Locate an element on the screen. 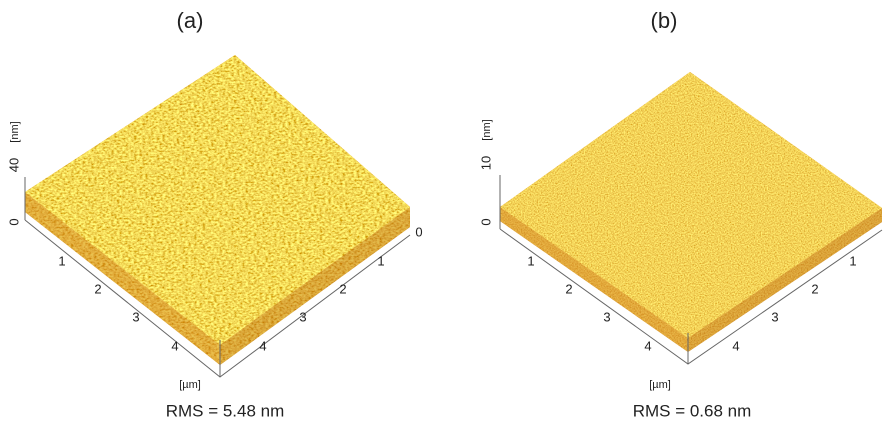  panel-label: (a) is located at coordinates (190, 20).